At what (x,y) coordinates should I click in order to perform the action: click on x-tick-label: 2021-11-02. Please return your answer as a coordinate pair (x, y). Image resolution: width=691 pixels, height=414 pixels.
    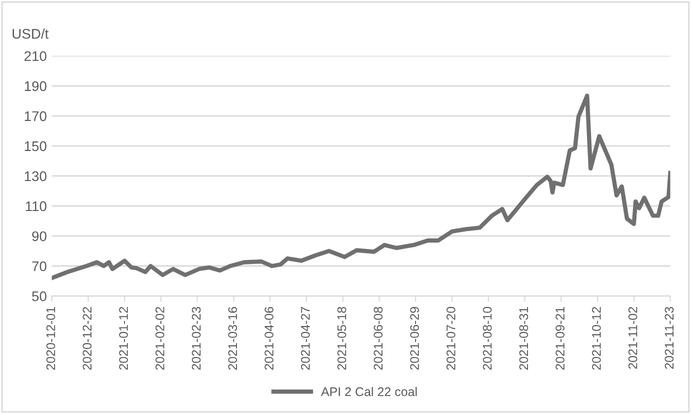
    Looking at the image, I should click on (633, 338).